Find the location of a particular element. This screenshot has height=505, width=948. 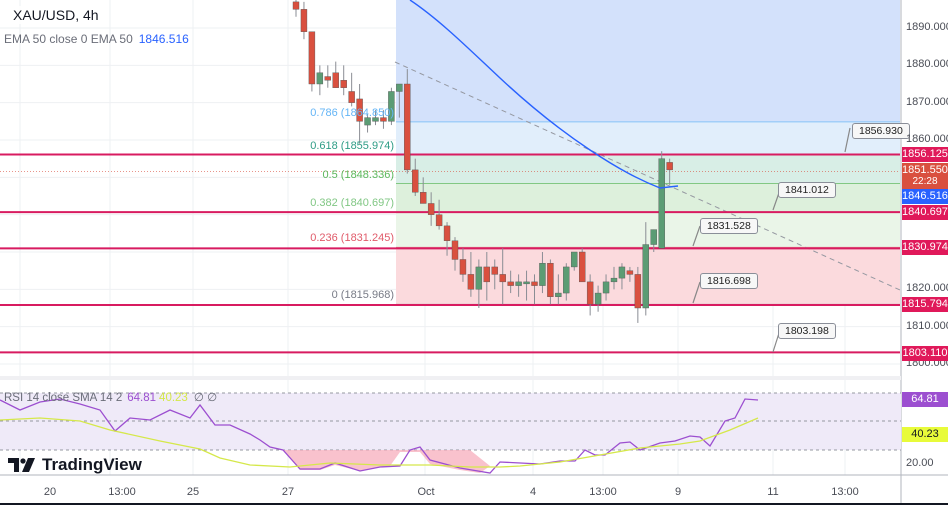

rsi-line is located at coordinates (379, 436).